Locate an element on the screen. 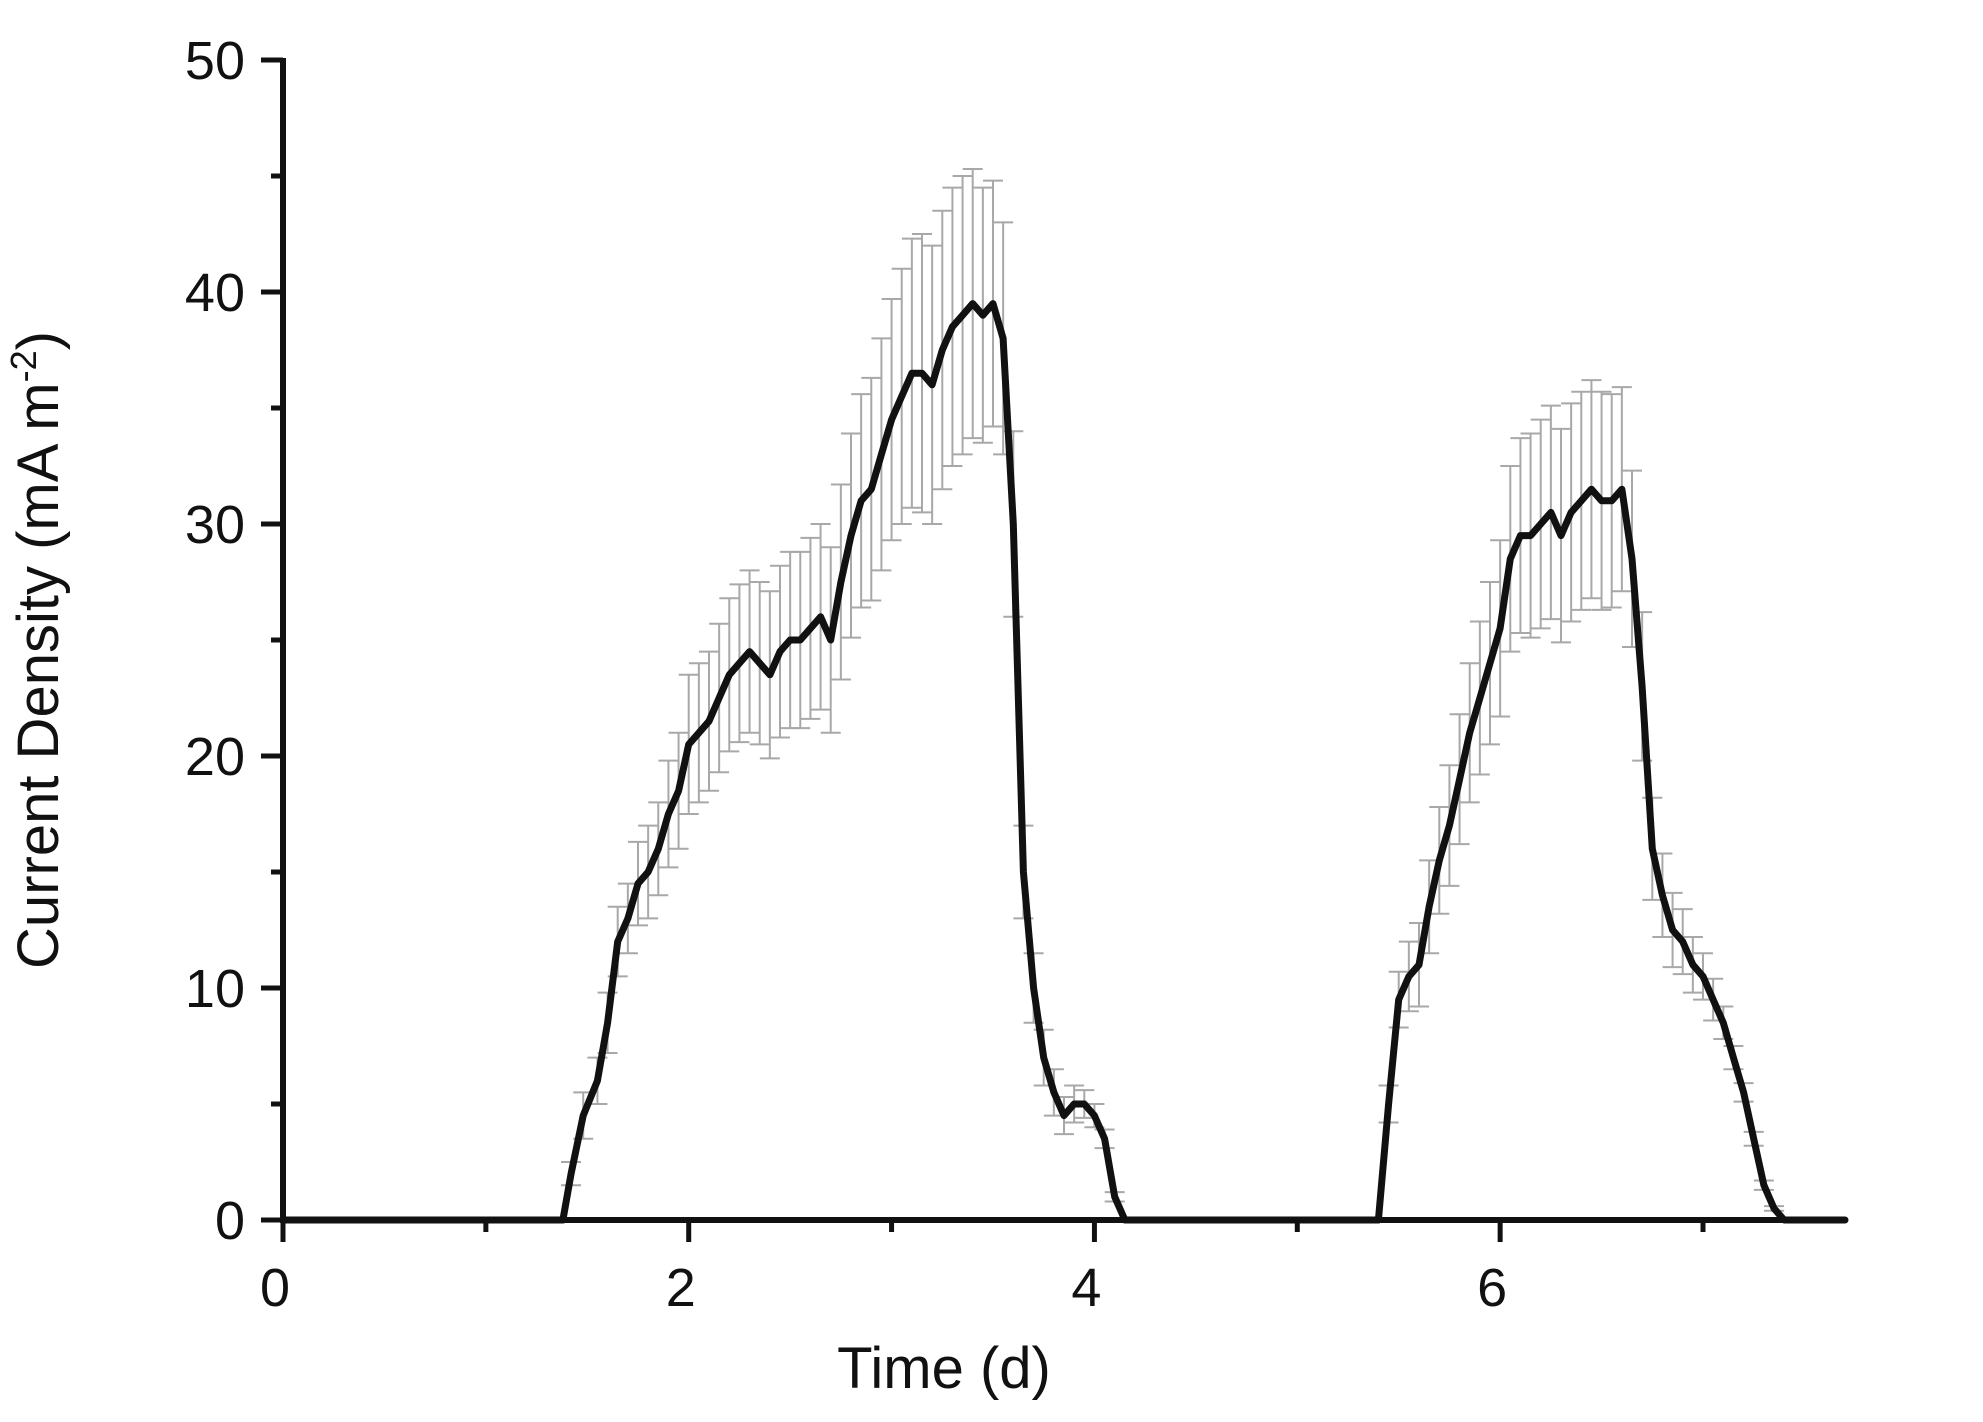 The height and width of the screenshot is (1422, 1983). y-tick-label: 10 is located at coordinates (215, 989).